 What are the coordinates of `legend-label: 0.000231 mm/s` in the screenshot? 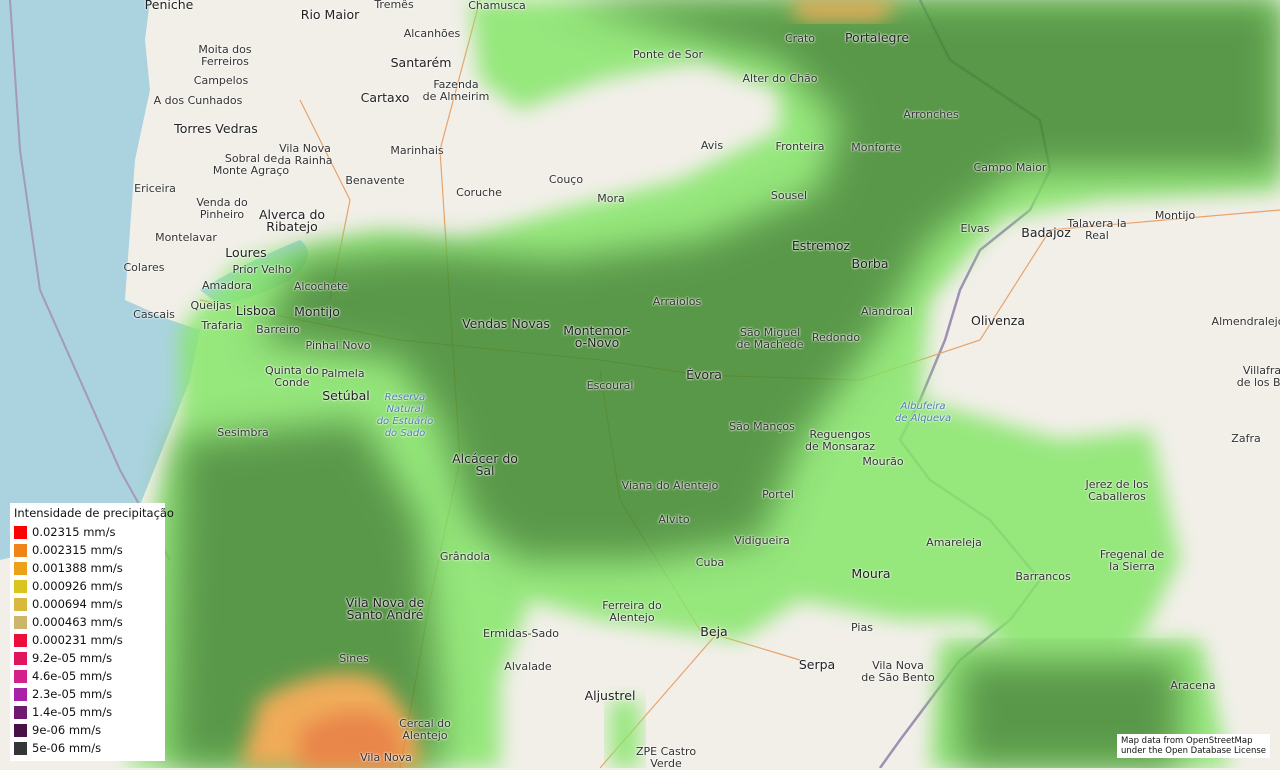 It's located at (77, 640).